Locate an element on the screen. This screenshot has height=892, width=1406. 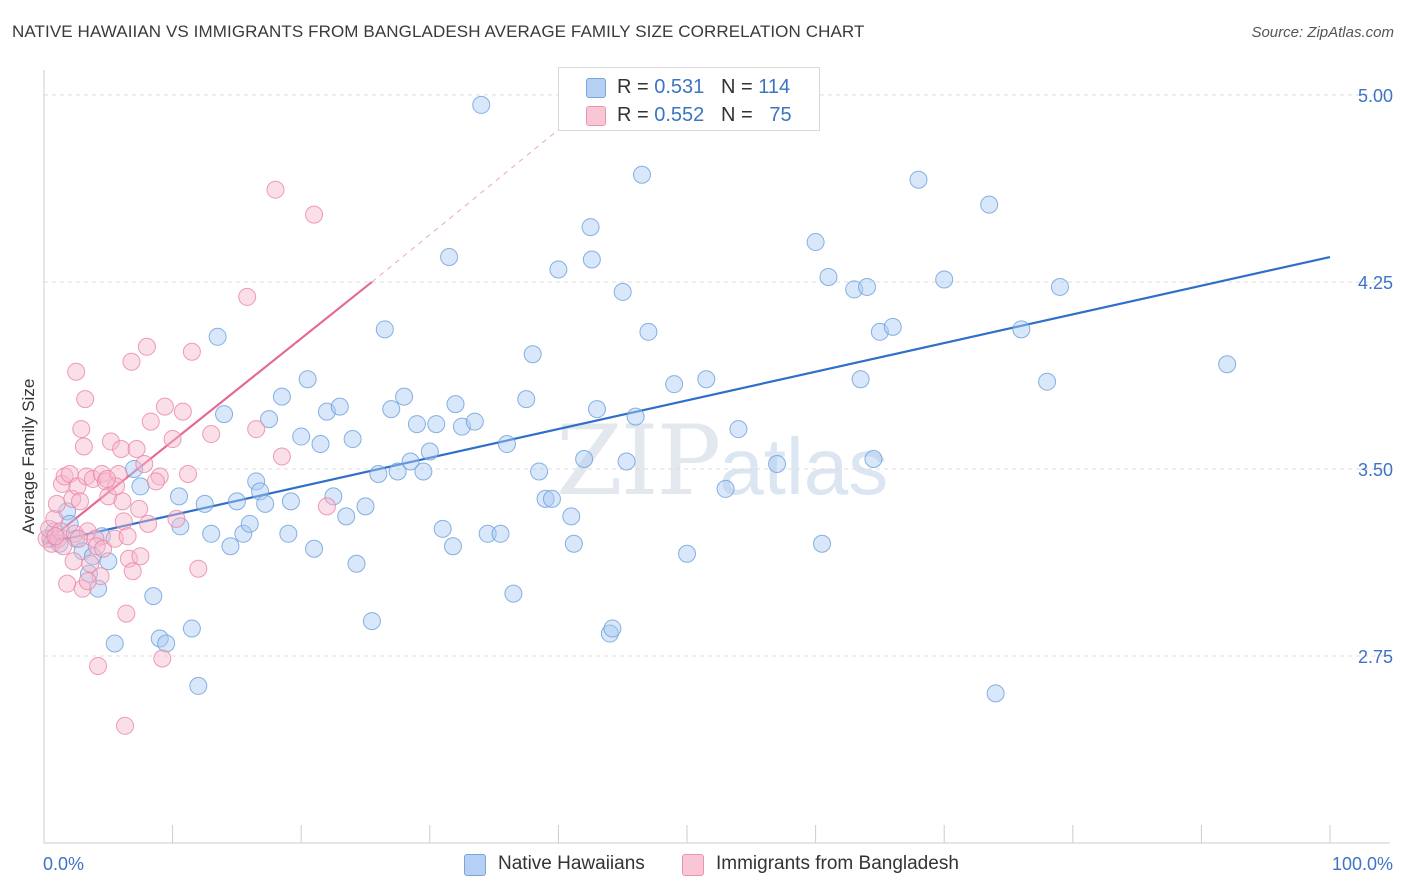
legend-text: R = 0.552 N = 75 is located at coordinates (704, 115).